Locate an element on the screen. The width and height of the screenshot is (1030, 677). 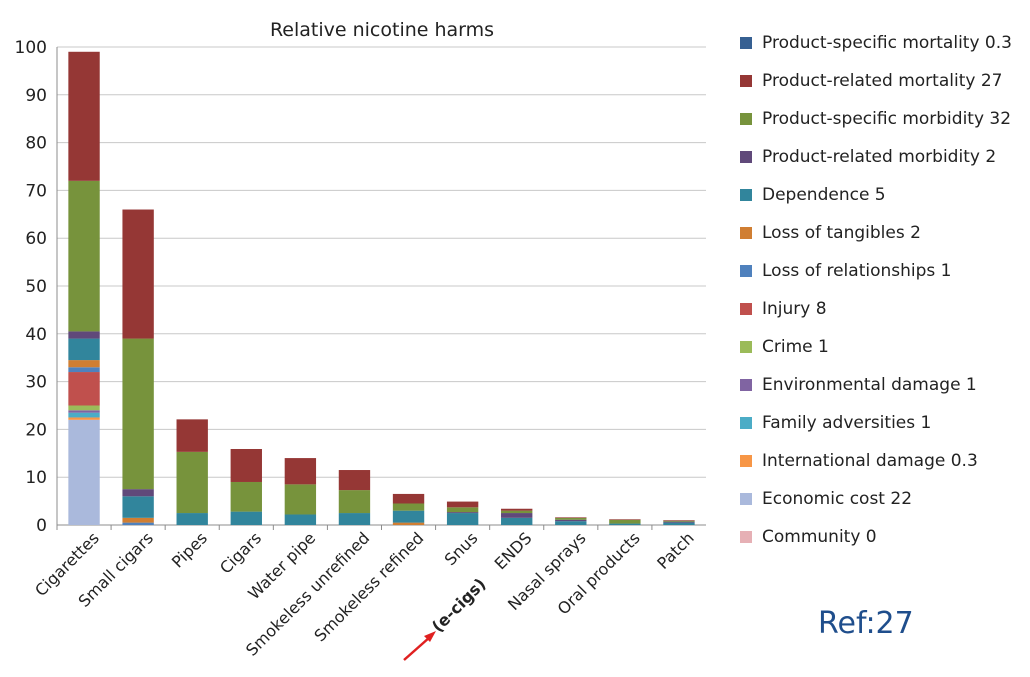
legend-label: Crime 1 is located at coordinates (795, 347).